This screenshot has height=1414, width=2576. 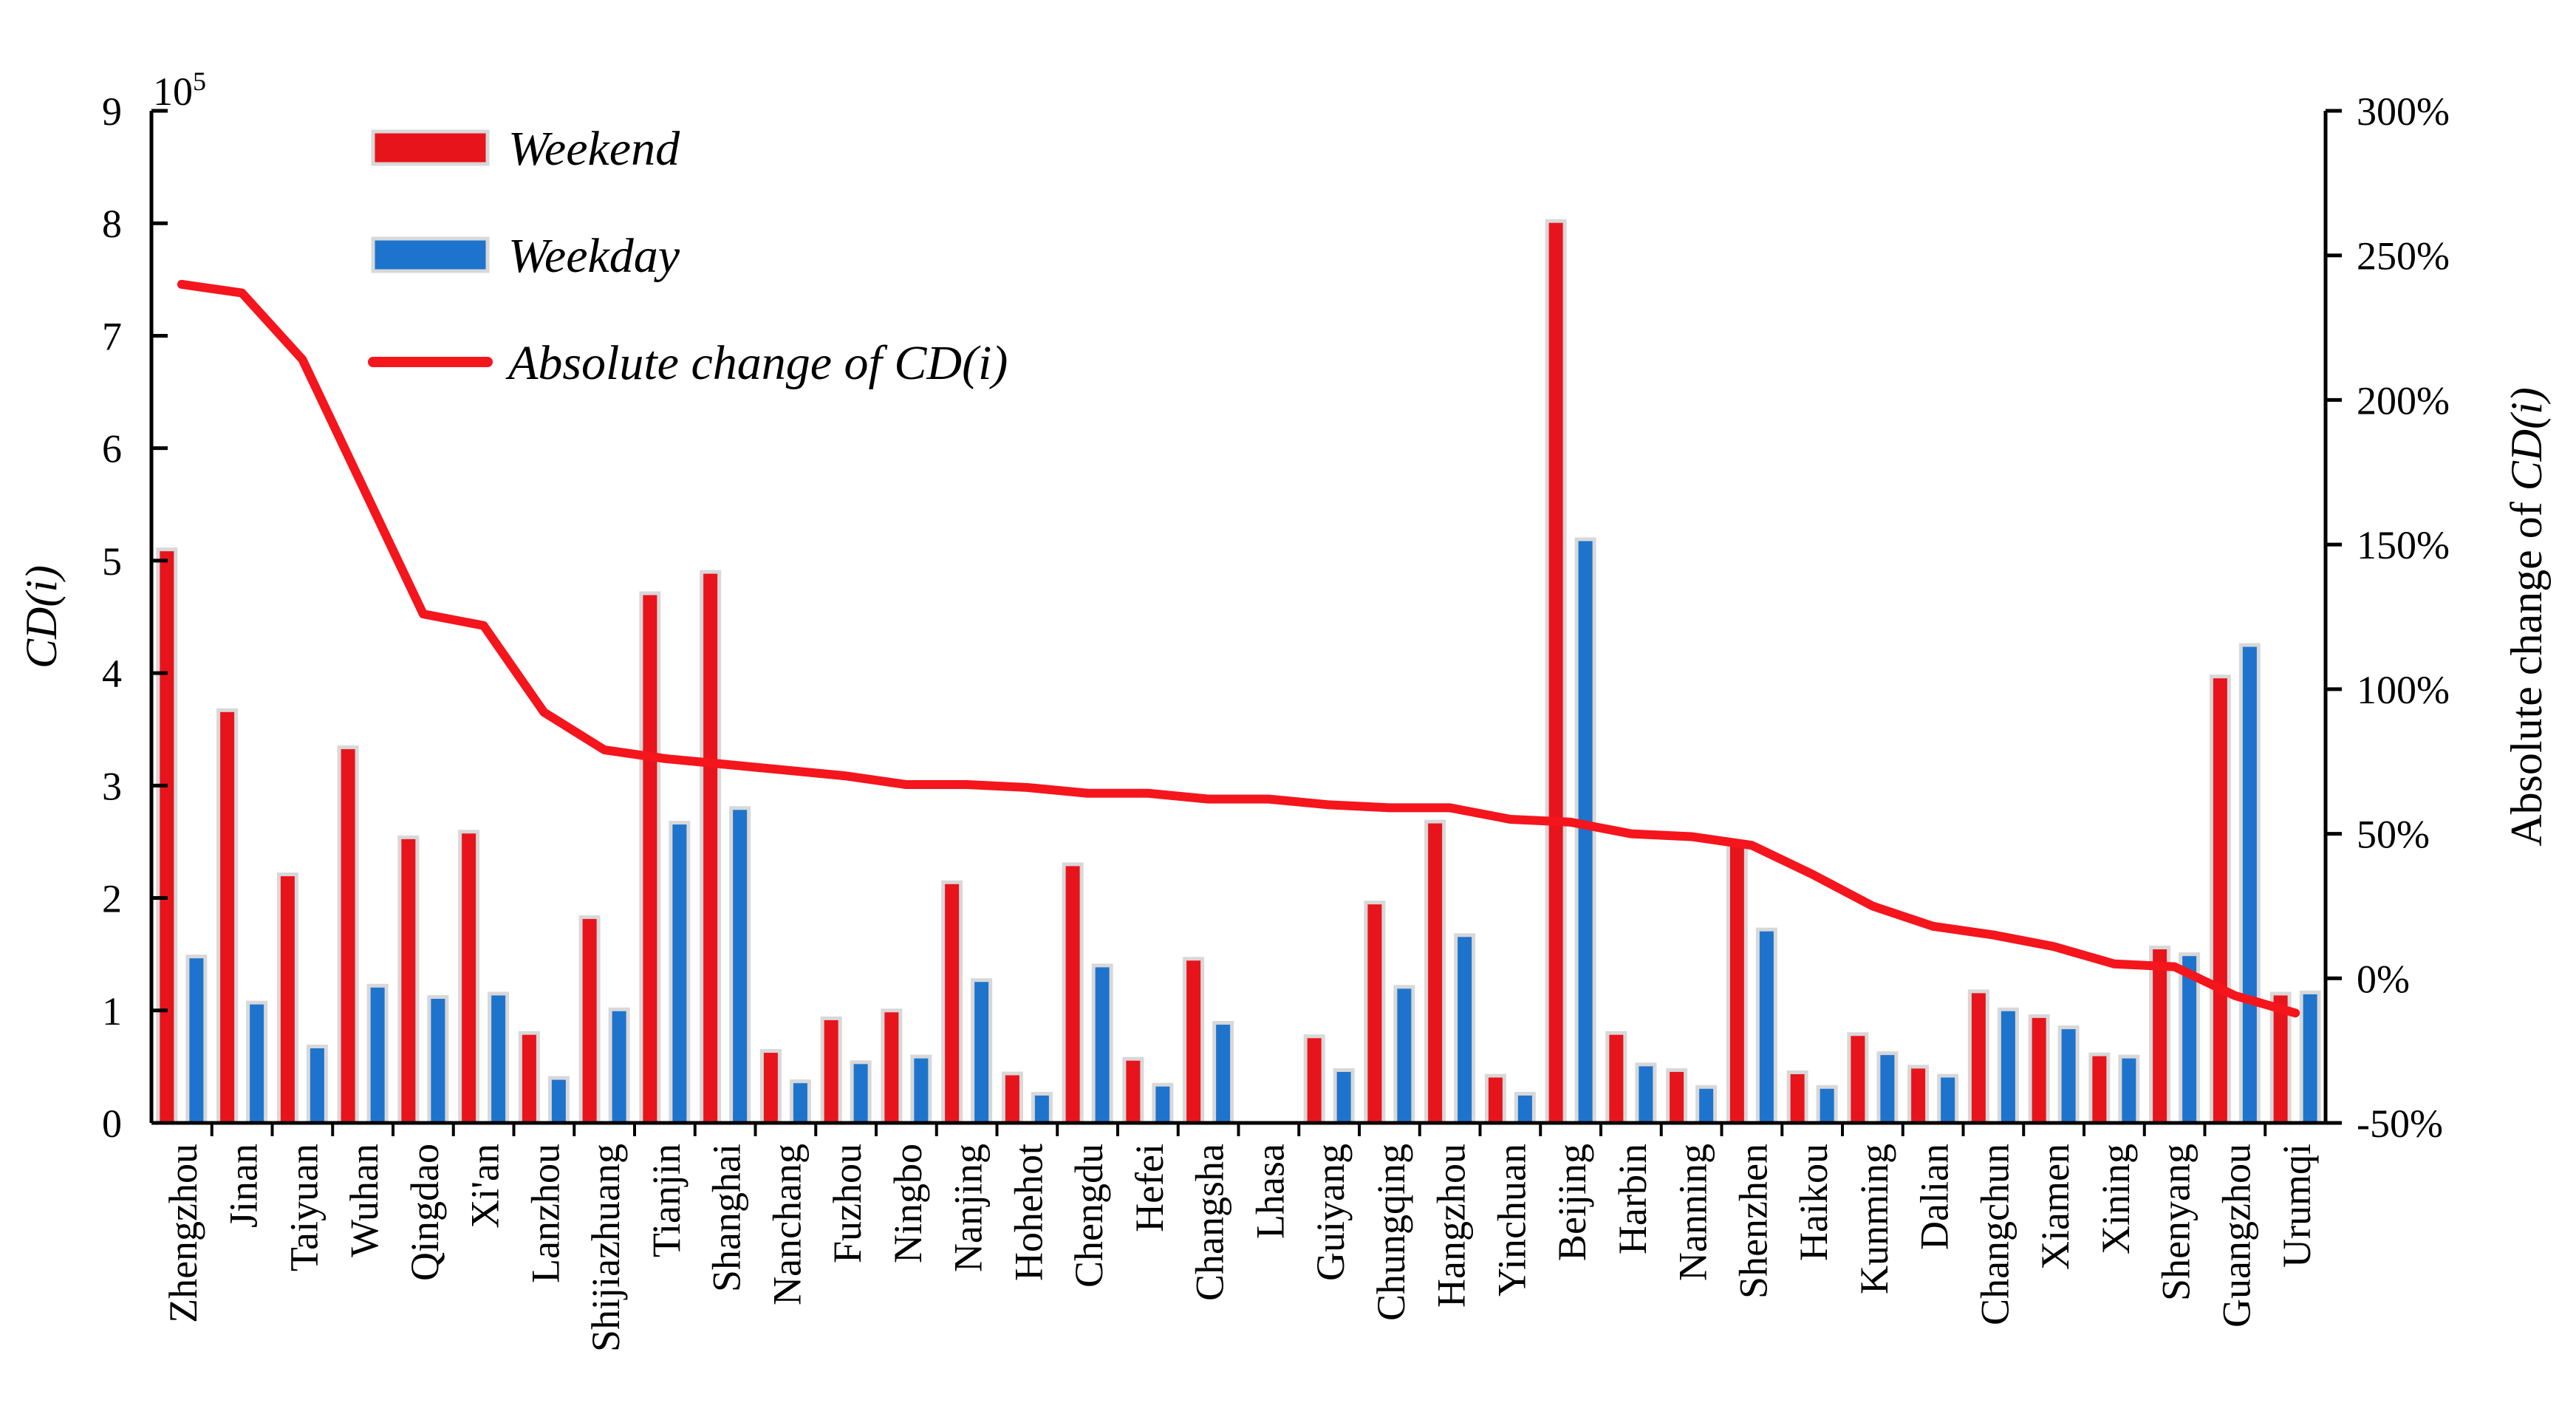 What do you see at coordinates (1451, 1226) in the screenshot?
I see `category-label-21: Hangzhou` at bounding box center [1451, 1226].